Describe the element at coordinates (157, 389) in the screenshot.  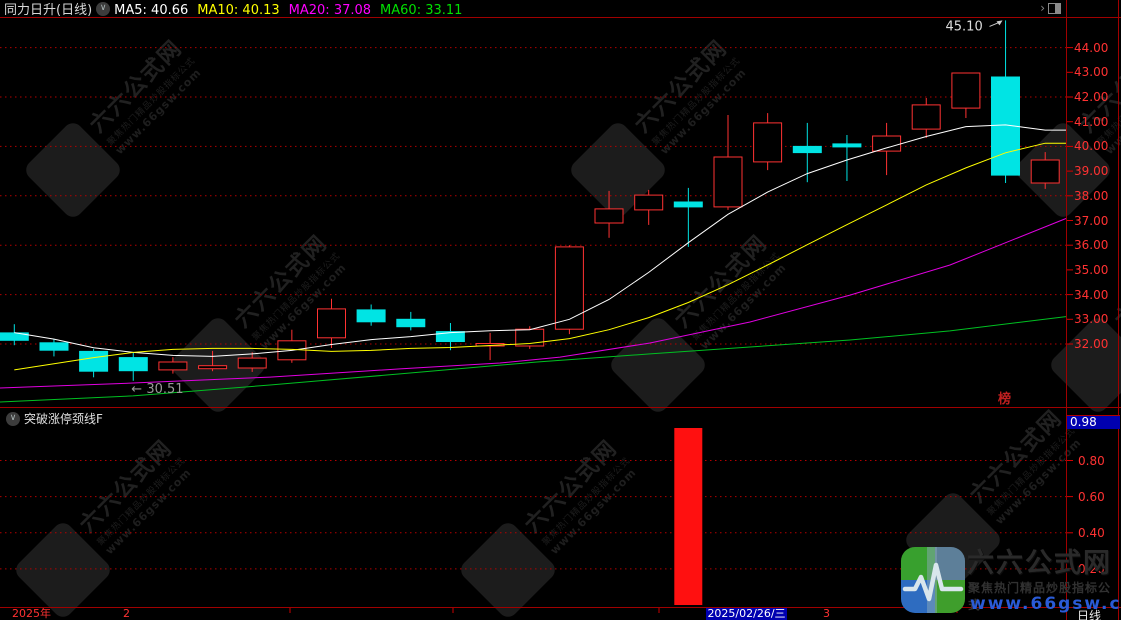
I see `low-annotation: ← 30.51` at that location.